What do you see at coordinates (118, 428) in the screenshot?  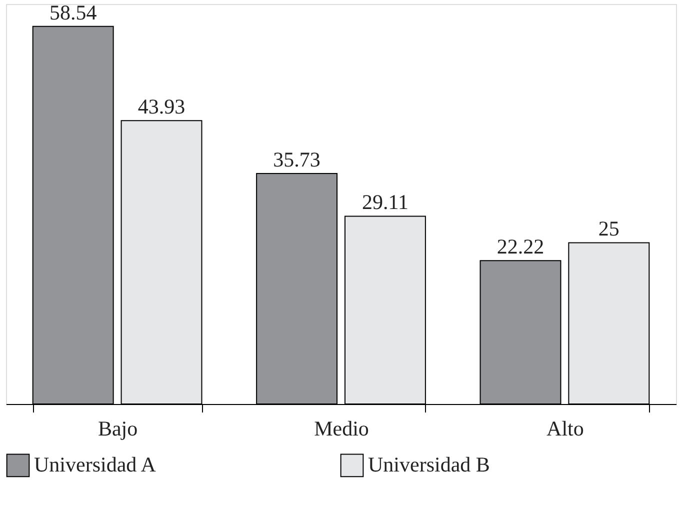 I see `x-tick-label: Bajo` at bounding box center [118, 428].